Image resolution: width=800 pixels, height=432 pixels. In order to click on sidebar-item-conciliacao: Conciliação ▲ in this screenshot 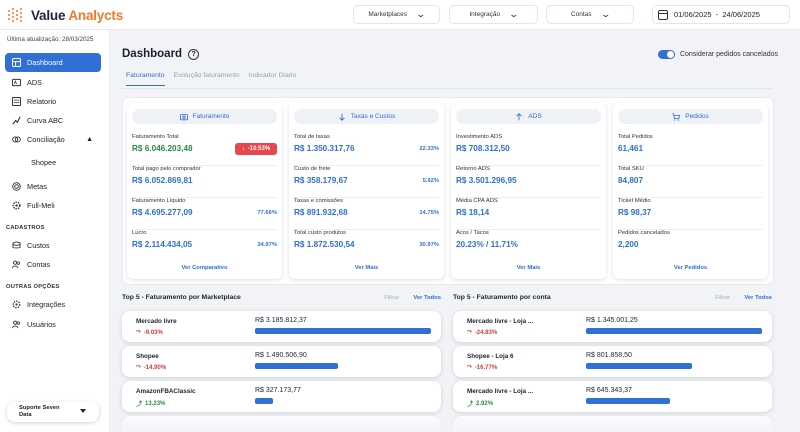, I will do `click(53, 139)`.